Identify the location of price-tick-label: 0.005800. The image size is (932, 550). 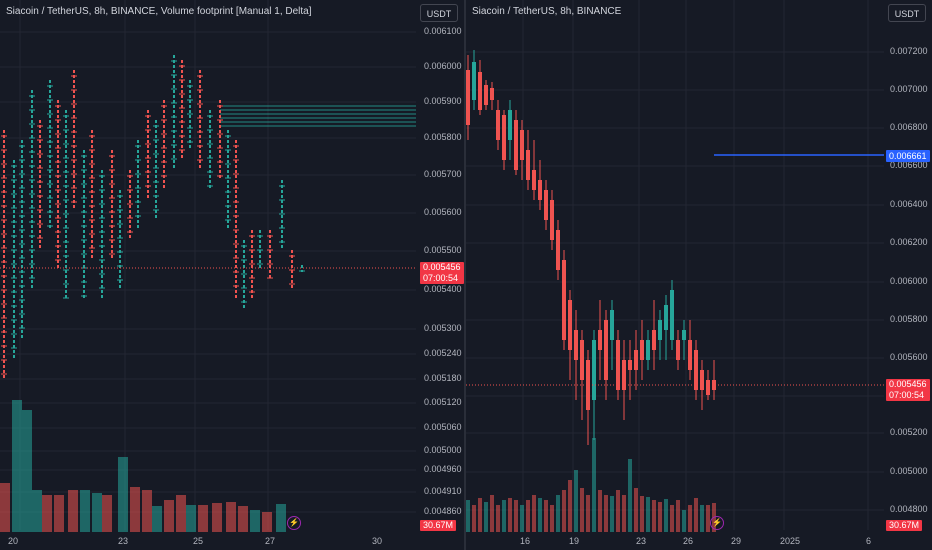
(443, 137).